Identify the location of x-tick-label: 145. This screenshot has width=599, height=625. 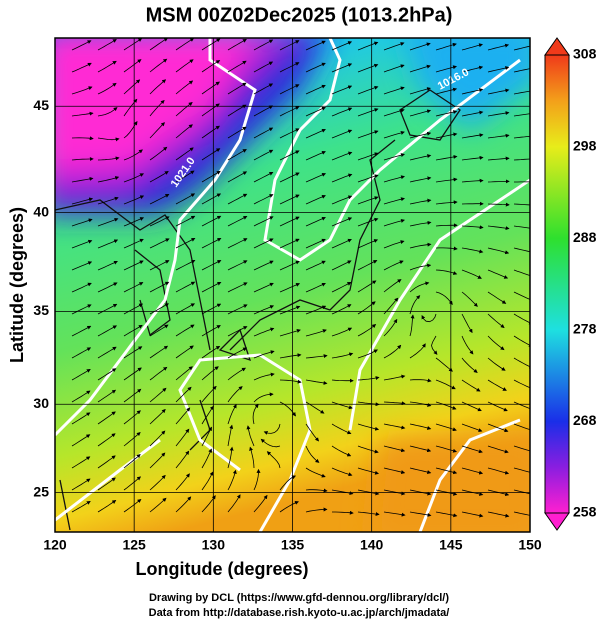
(451, 545).